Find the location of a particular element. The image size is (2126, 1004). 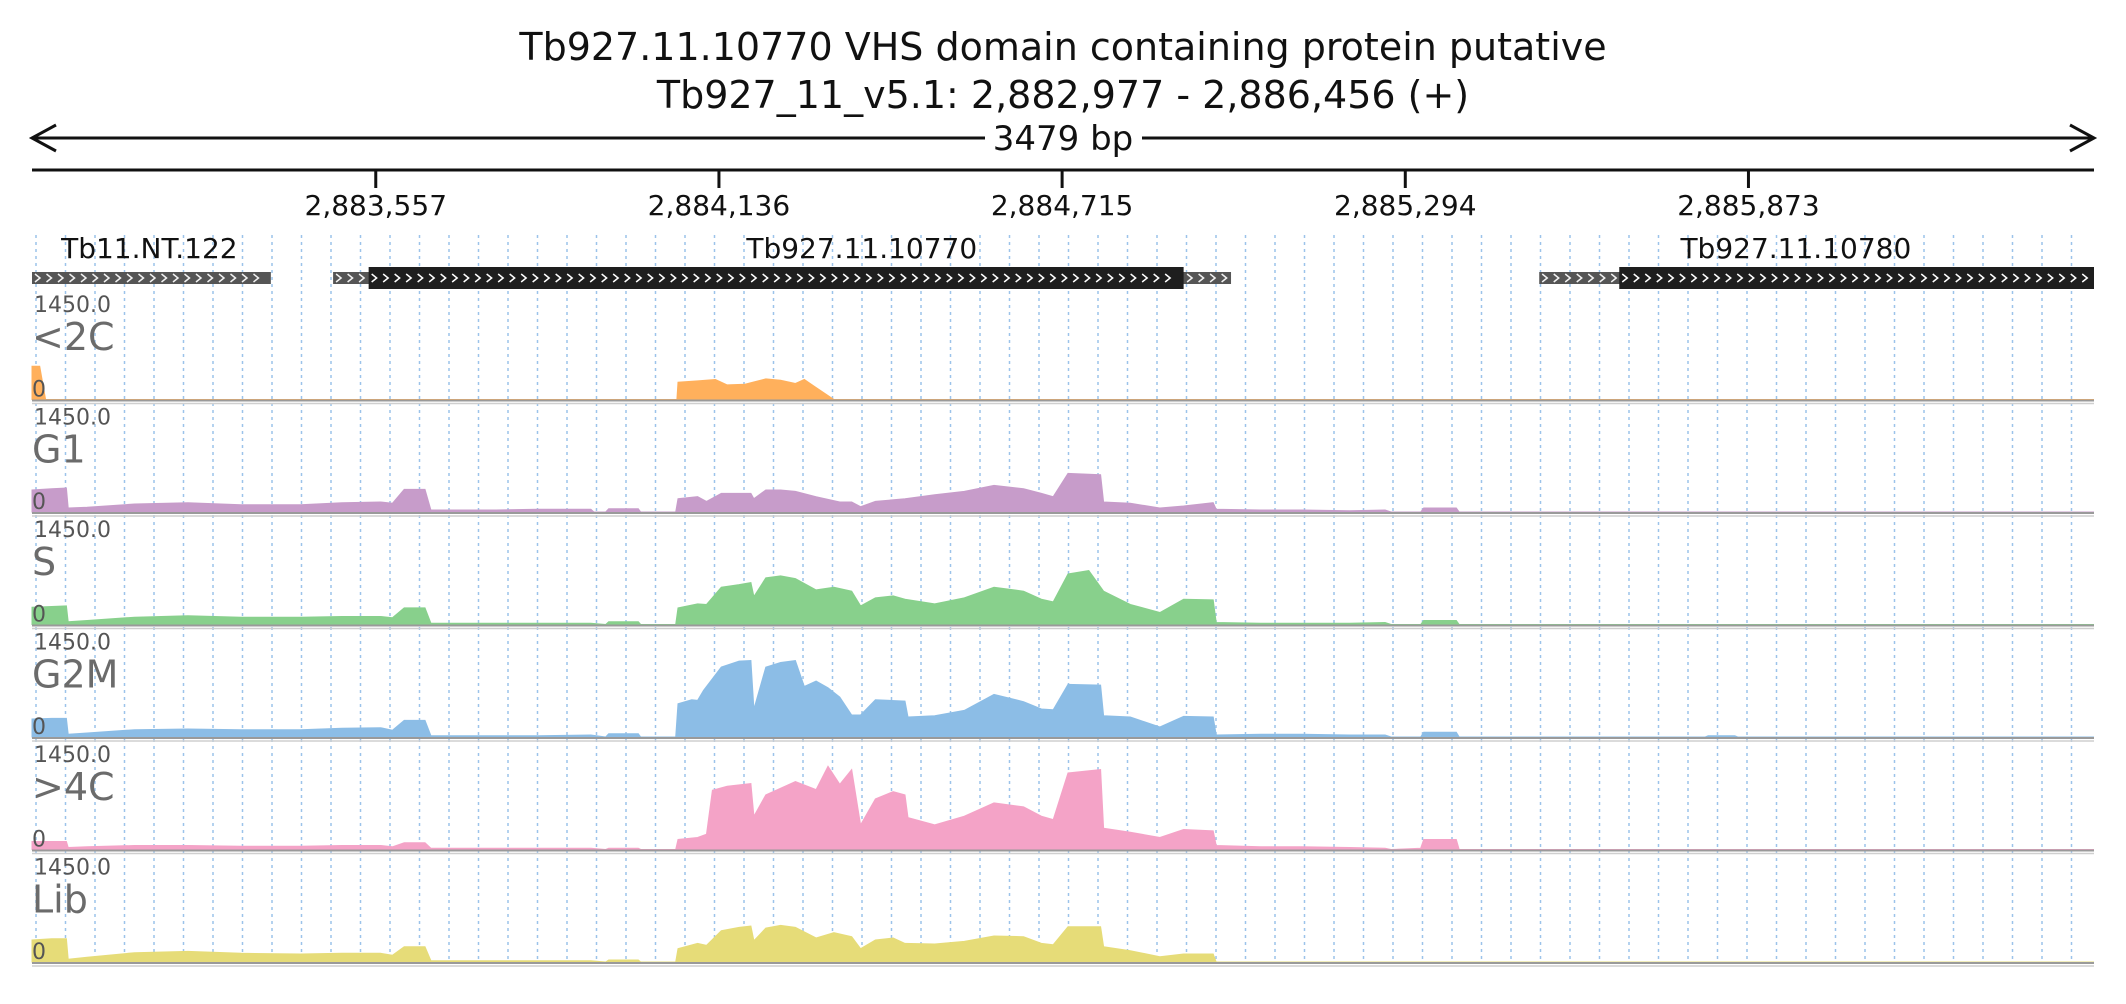

gene-track: Tb11.NT.122 Tb927.11.10770 Tb927.11.10780 is located at coordinates (1063, 260).